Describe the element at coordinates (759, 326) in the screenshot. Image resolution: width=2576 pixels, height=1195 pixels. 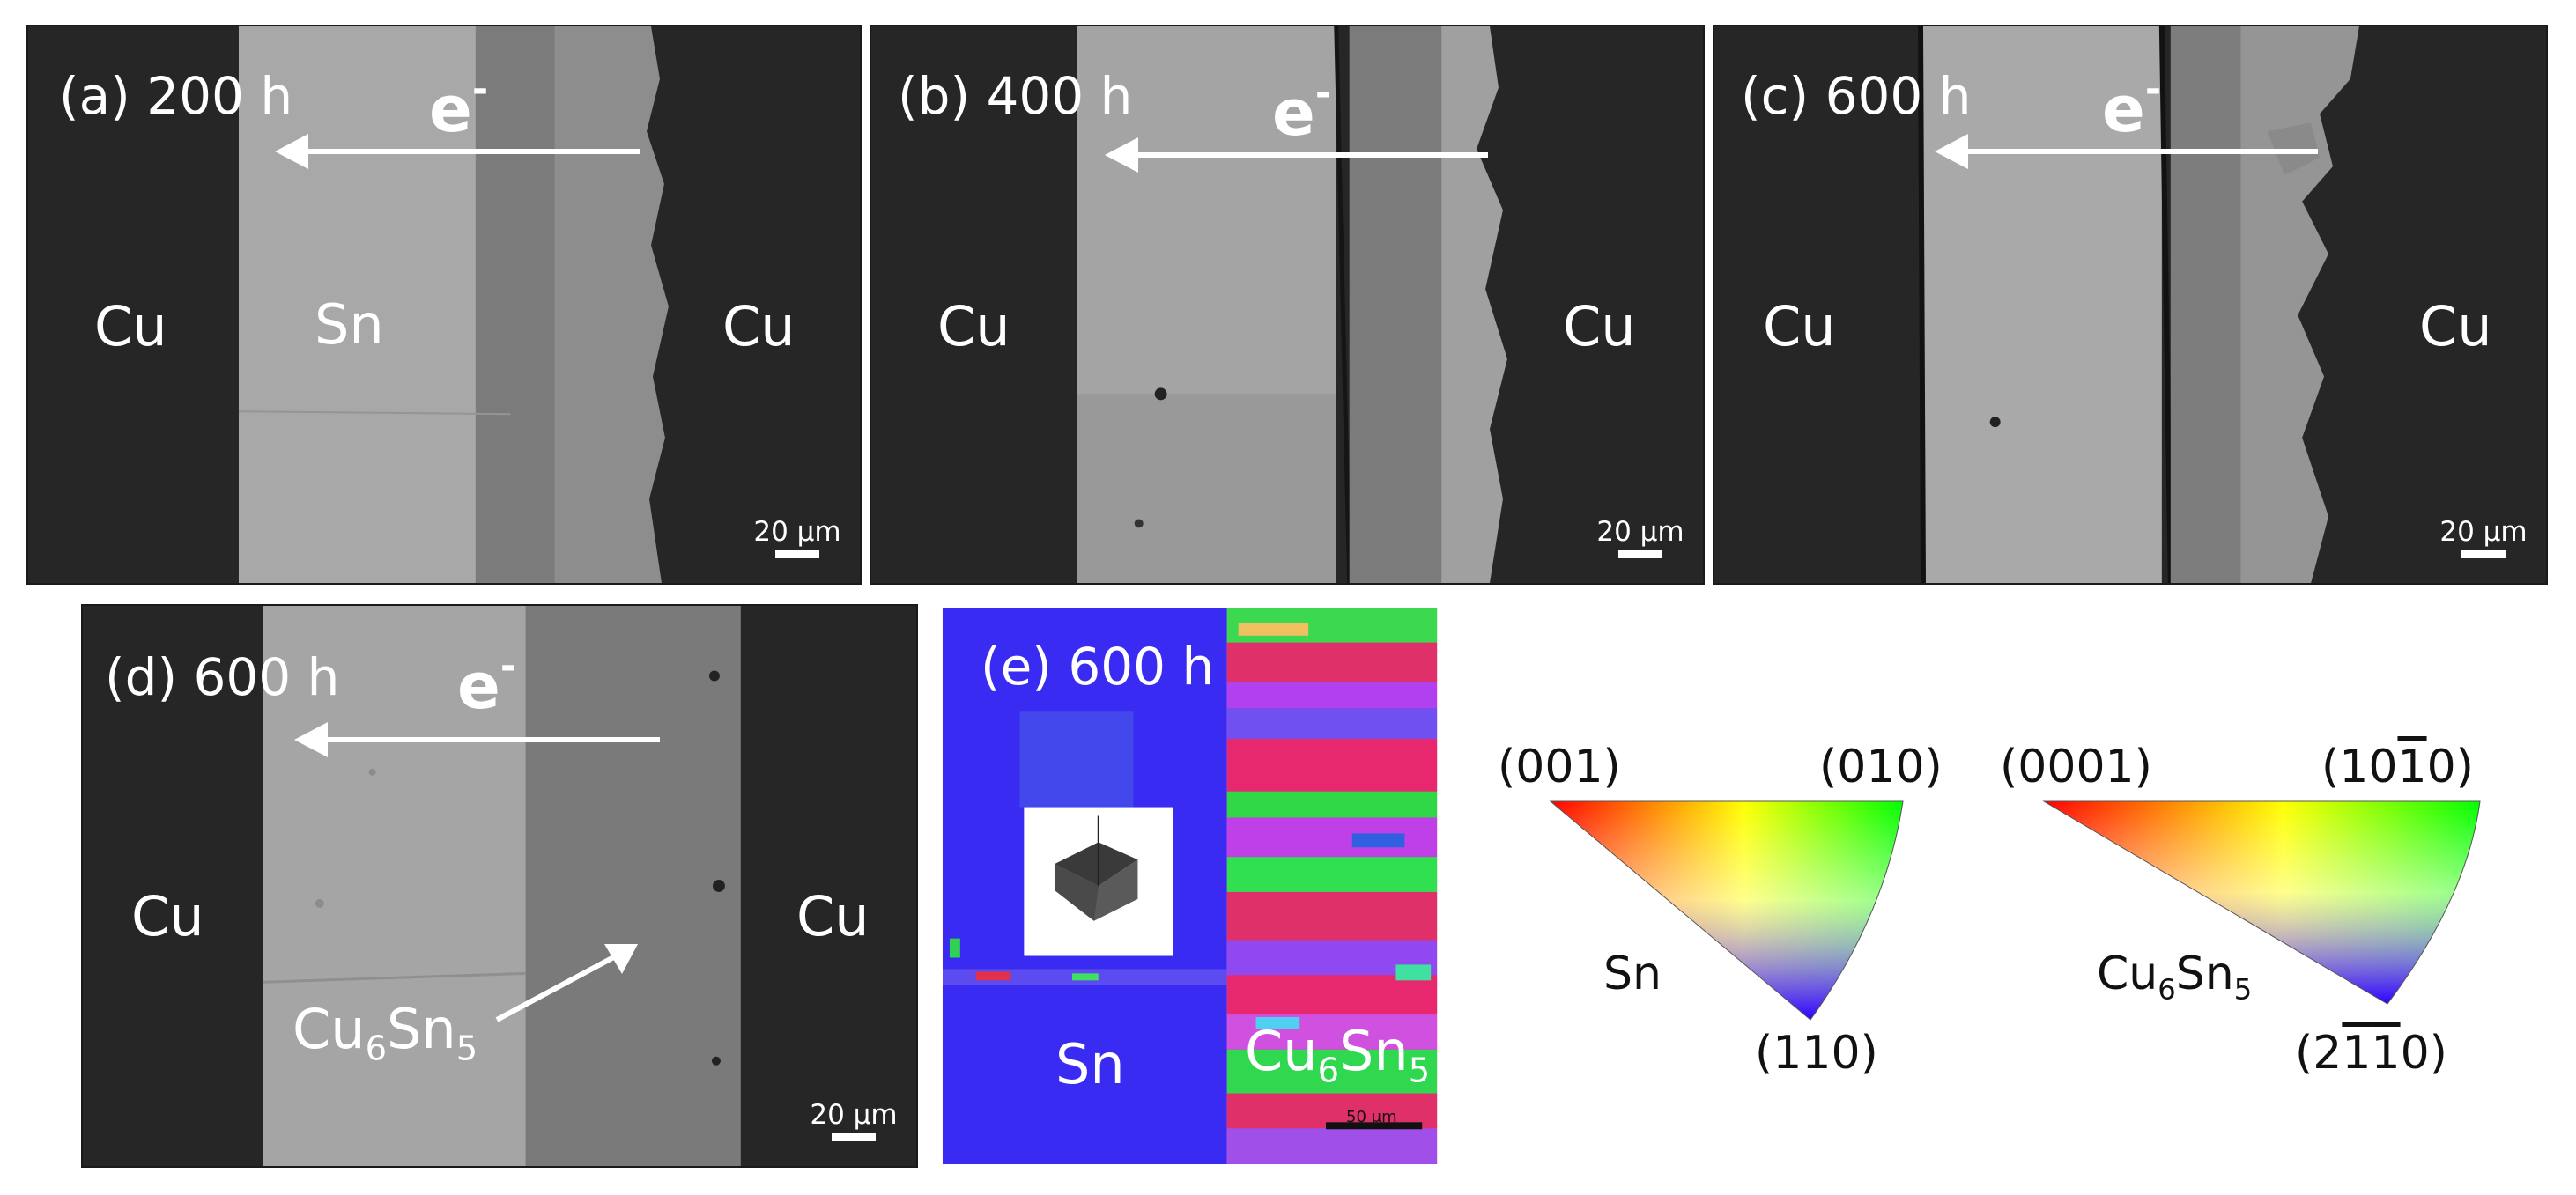
I see `material-label-cu-right-a: Cu` at that location.